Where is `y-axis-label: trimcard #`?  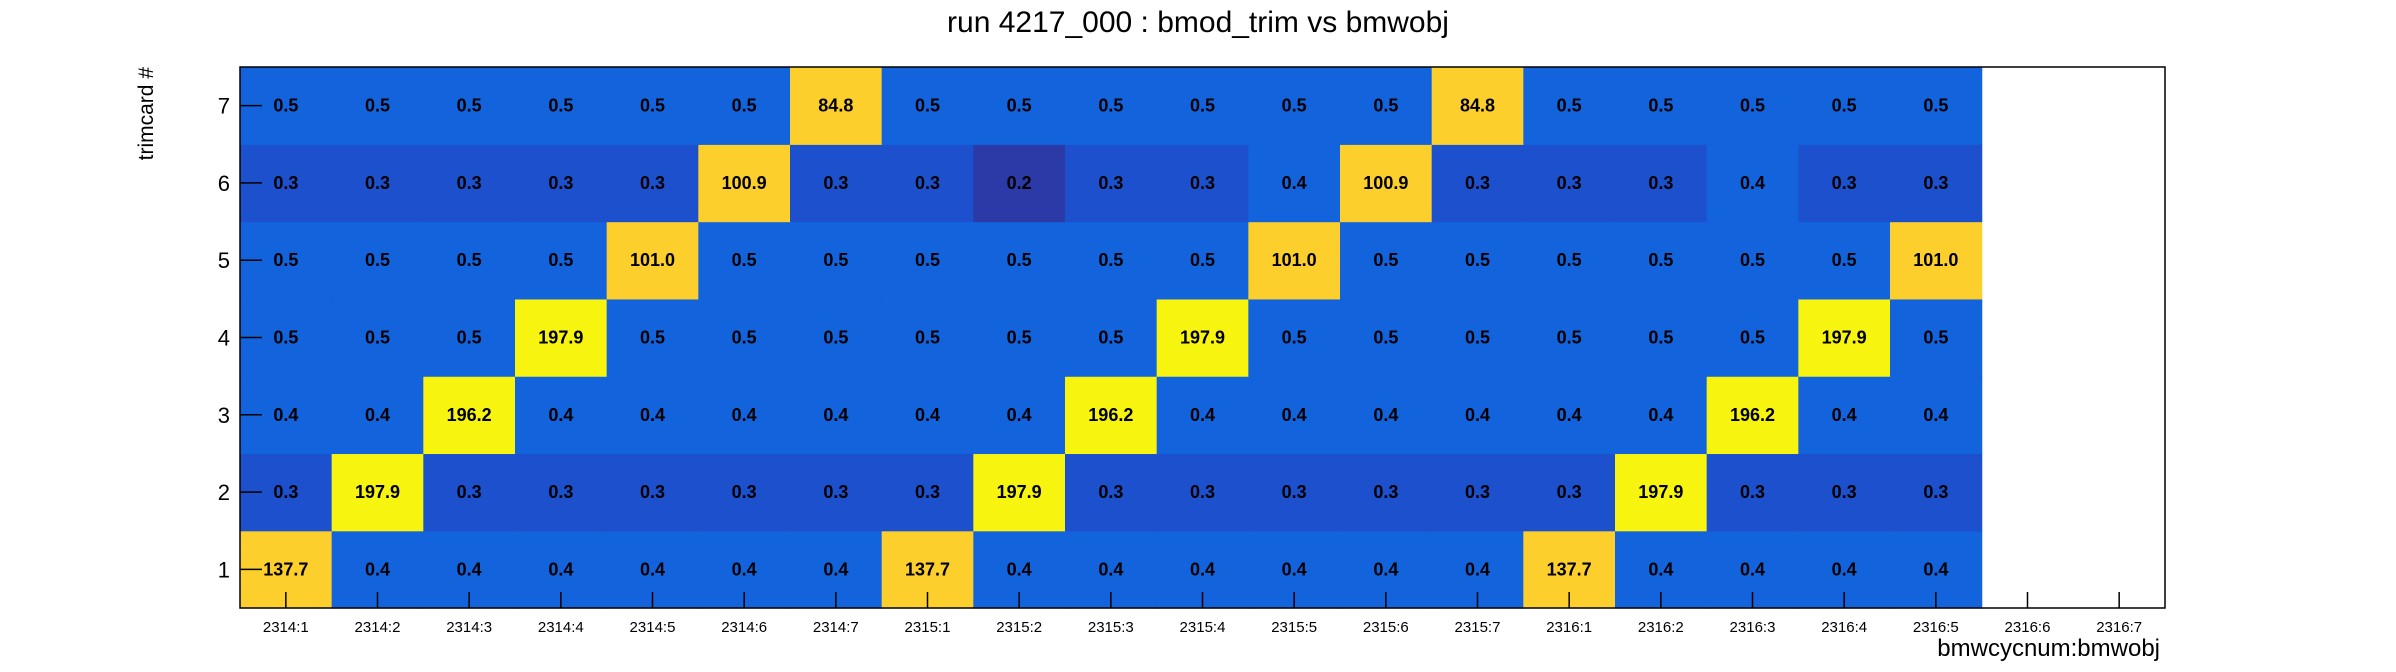 y-axis-label: trimcard # is located at coordinates (146, 114).